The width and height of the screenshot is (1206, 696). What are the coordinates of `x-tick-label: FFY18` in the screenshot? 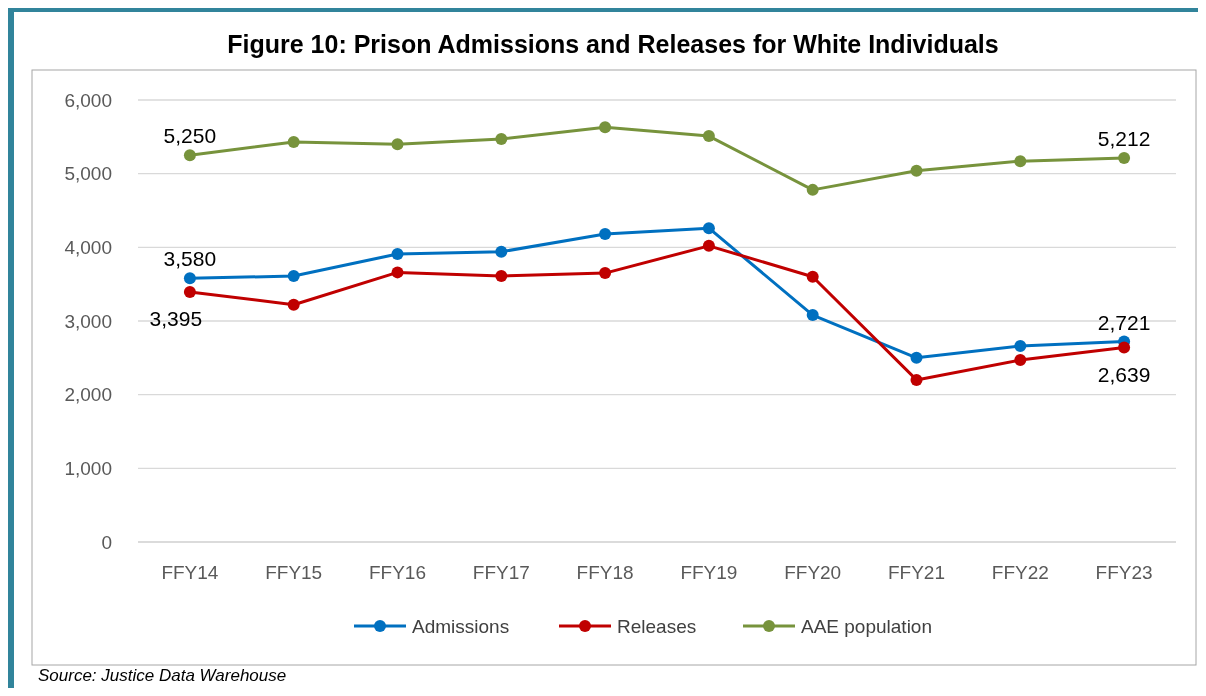 It's located at (605, 572).